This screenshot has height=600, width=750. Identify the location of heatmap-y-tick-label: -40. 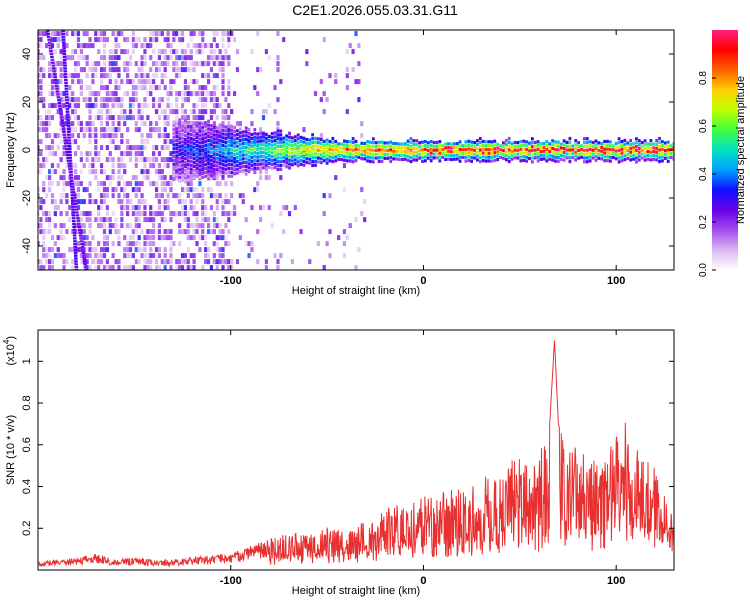
(27, 246).